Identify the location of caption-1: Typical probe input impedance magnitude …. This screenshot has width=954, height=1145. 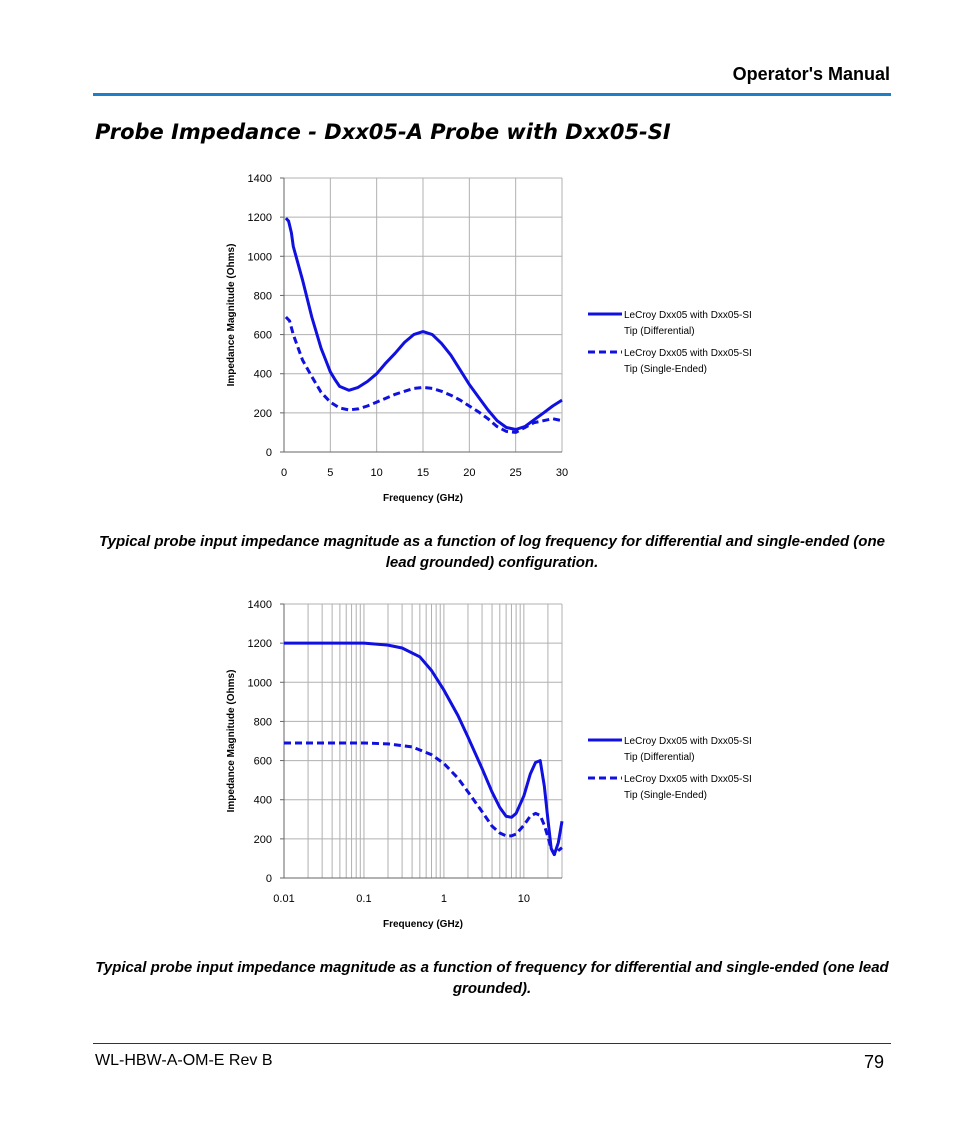
(492, 552).